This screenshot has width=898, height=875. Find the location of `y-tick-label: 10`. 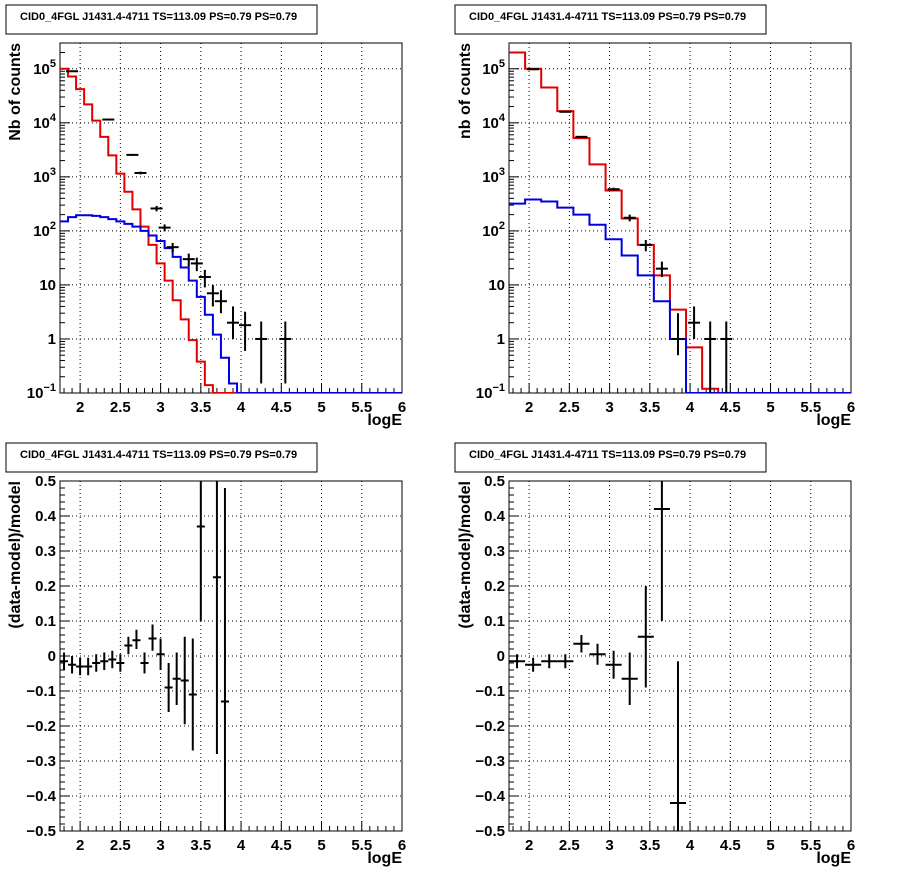

y-tick-label: 10 is located at coordinates (47, 285).